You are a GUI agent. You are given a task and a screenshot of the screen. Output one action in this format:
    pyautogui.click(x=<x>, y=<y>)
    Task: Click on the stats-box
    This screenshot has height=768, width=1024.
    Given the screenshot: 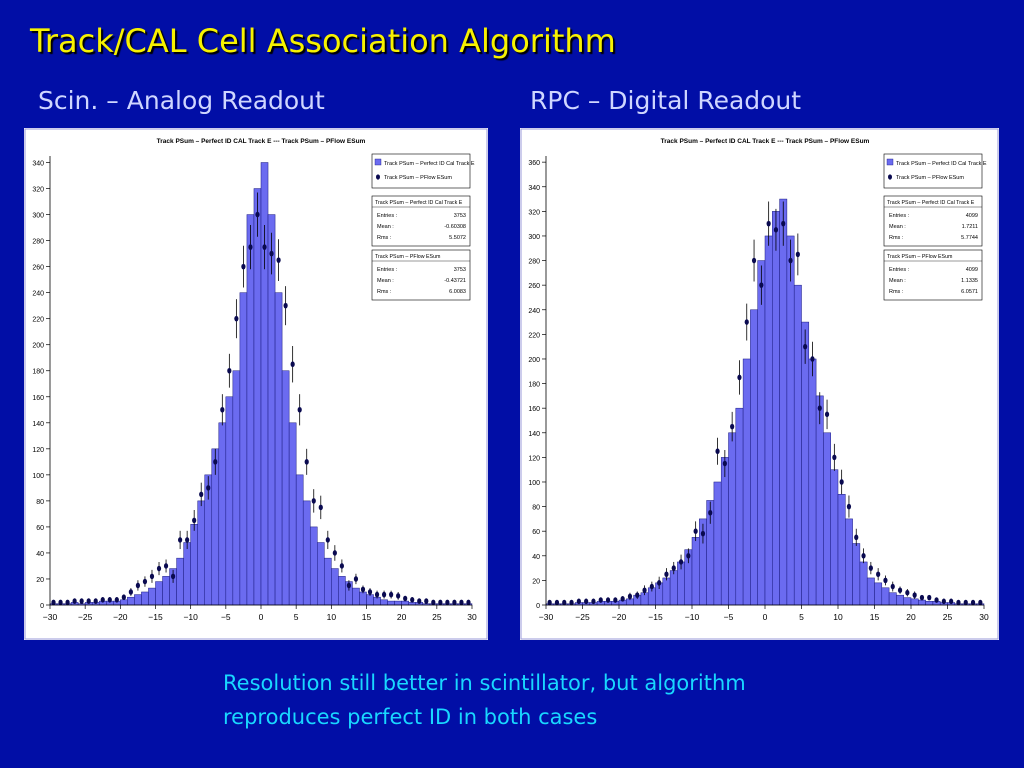 What is the action you would take?
    pyautogui.click(x=421, y=221)
    